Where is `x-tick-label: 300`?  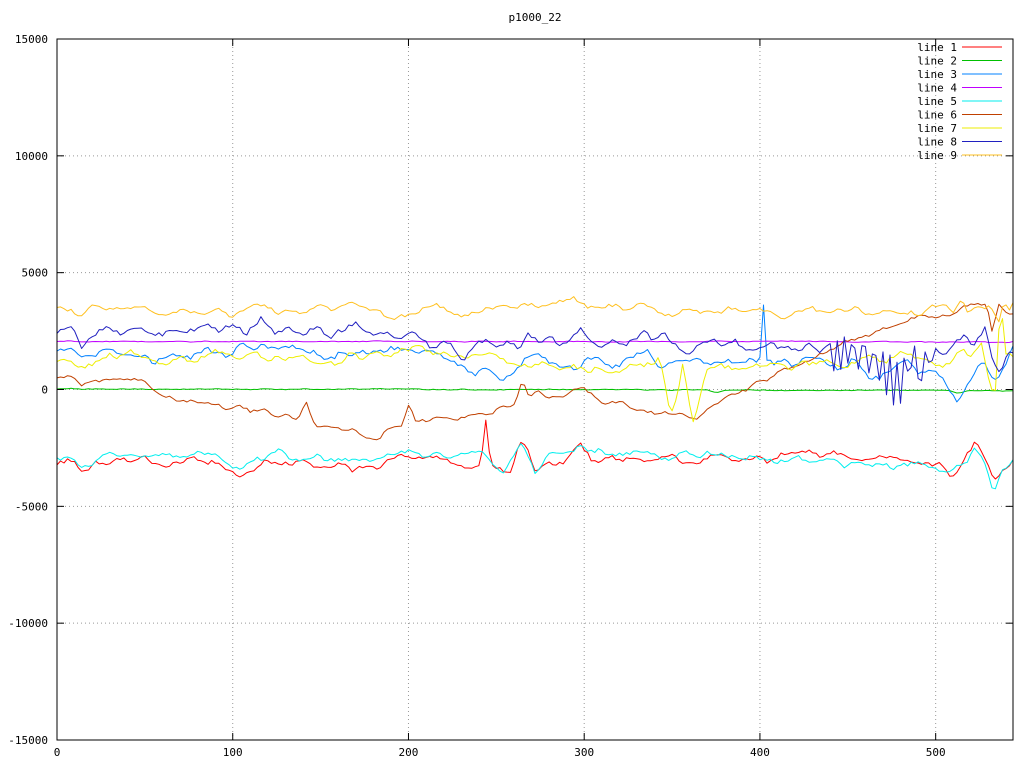 x-tick-label: 300 is located at coordinates (584, 752).